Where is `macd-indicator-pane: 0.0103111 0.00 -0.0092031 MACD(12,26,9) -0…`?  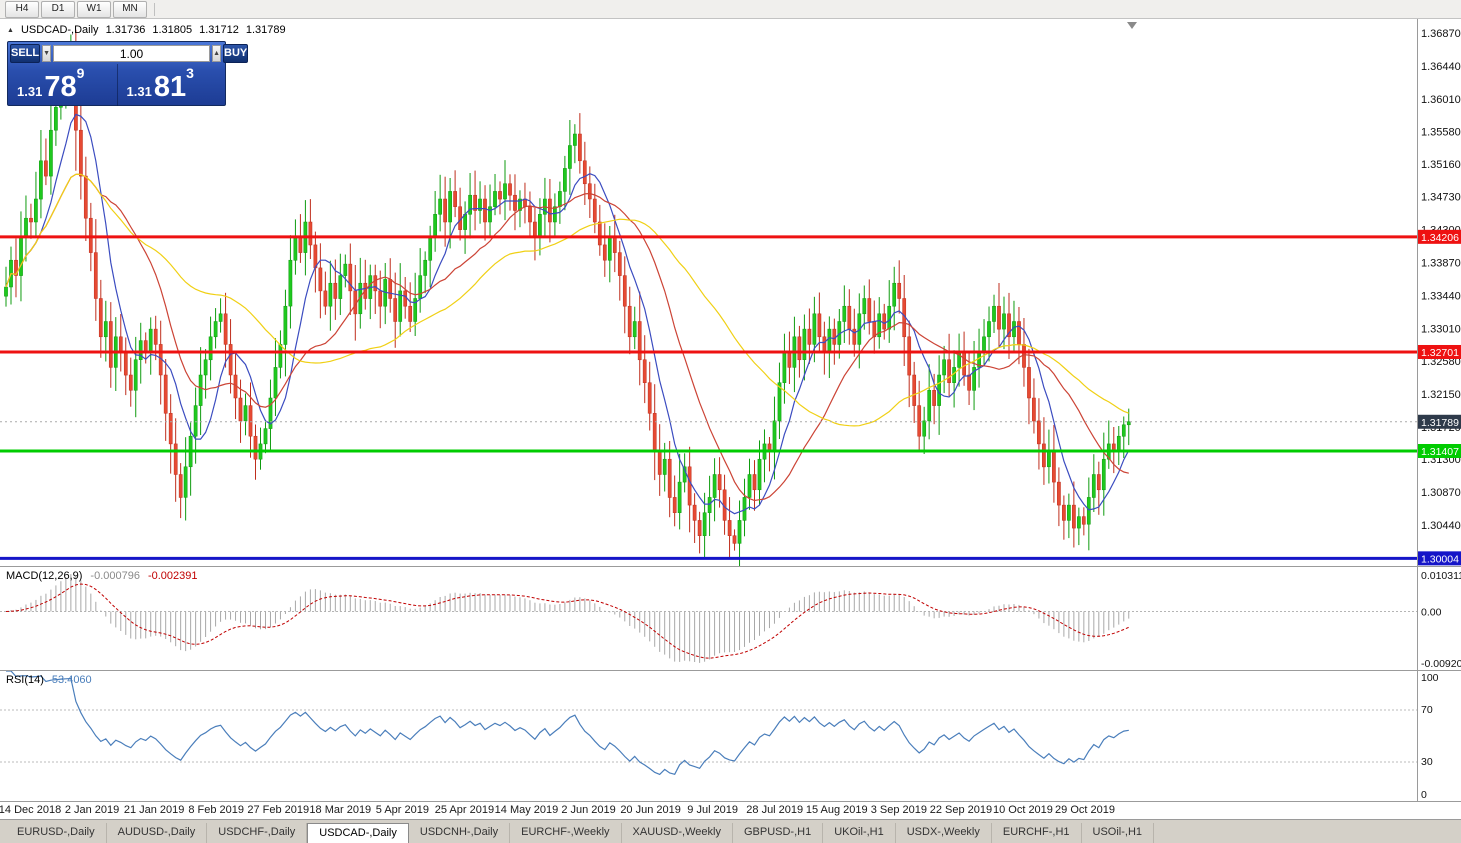
macd-indicator-pane: 0.0103111 0.00 -0.0092031 MACD(12,26,9) -0… is located at coordinates (730, 618).